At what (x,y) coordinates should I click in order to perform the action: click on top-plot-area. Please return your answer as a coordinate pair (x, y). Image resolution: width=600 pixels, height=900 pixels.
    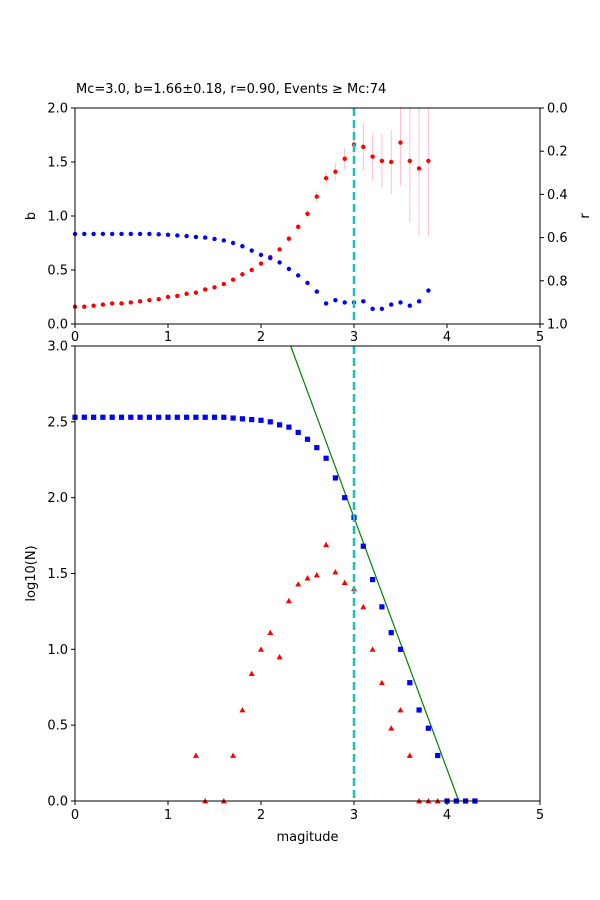
    Looking at the image, I should click on (251, 216).